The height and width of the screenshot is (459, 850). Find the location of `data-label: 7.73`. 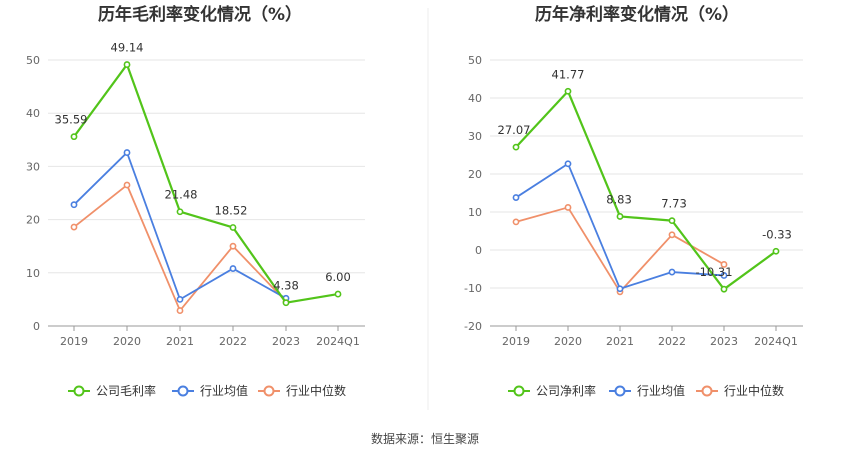

data-label: 7.73 is located at coordinates (674, 204).